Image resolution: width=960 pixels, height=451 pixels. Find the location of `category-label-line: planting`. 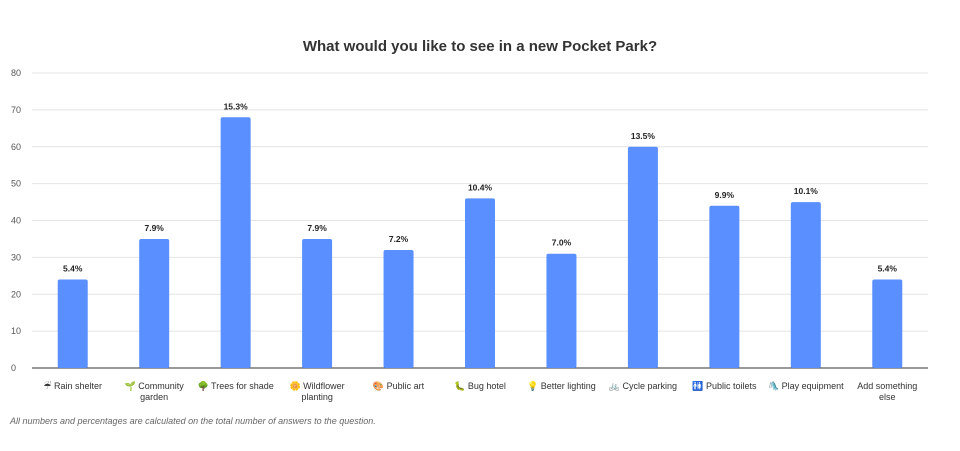

category-label-line: planting is located at coordinates (317, 397).